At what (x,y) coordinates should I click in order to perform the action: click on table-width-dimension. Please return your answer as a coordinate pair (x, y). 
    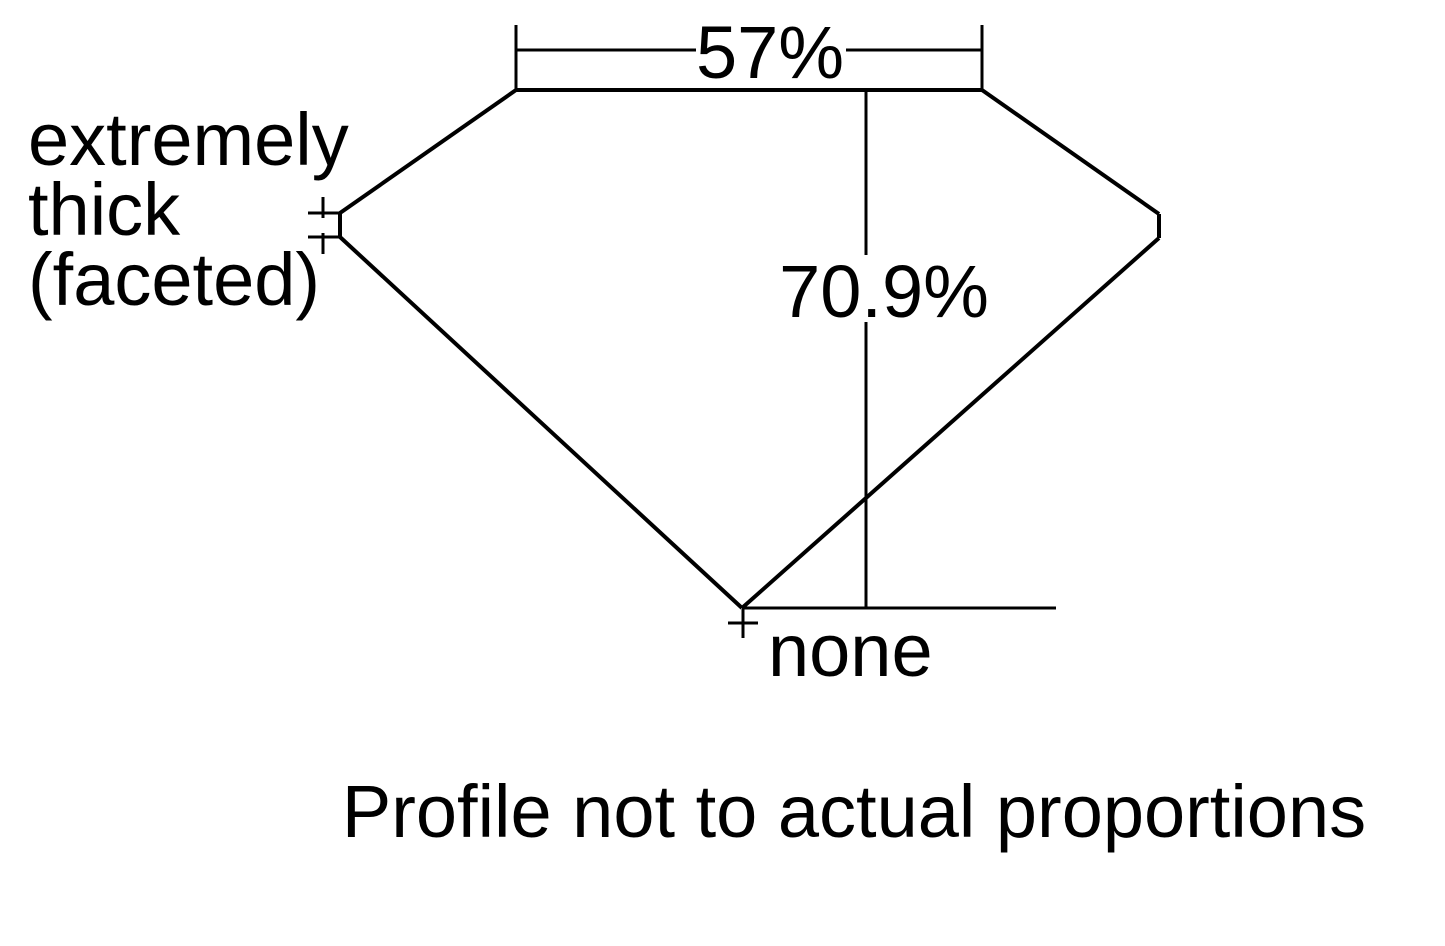
    Looking at the image, I should click on (749, 57).